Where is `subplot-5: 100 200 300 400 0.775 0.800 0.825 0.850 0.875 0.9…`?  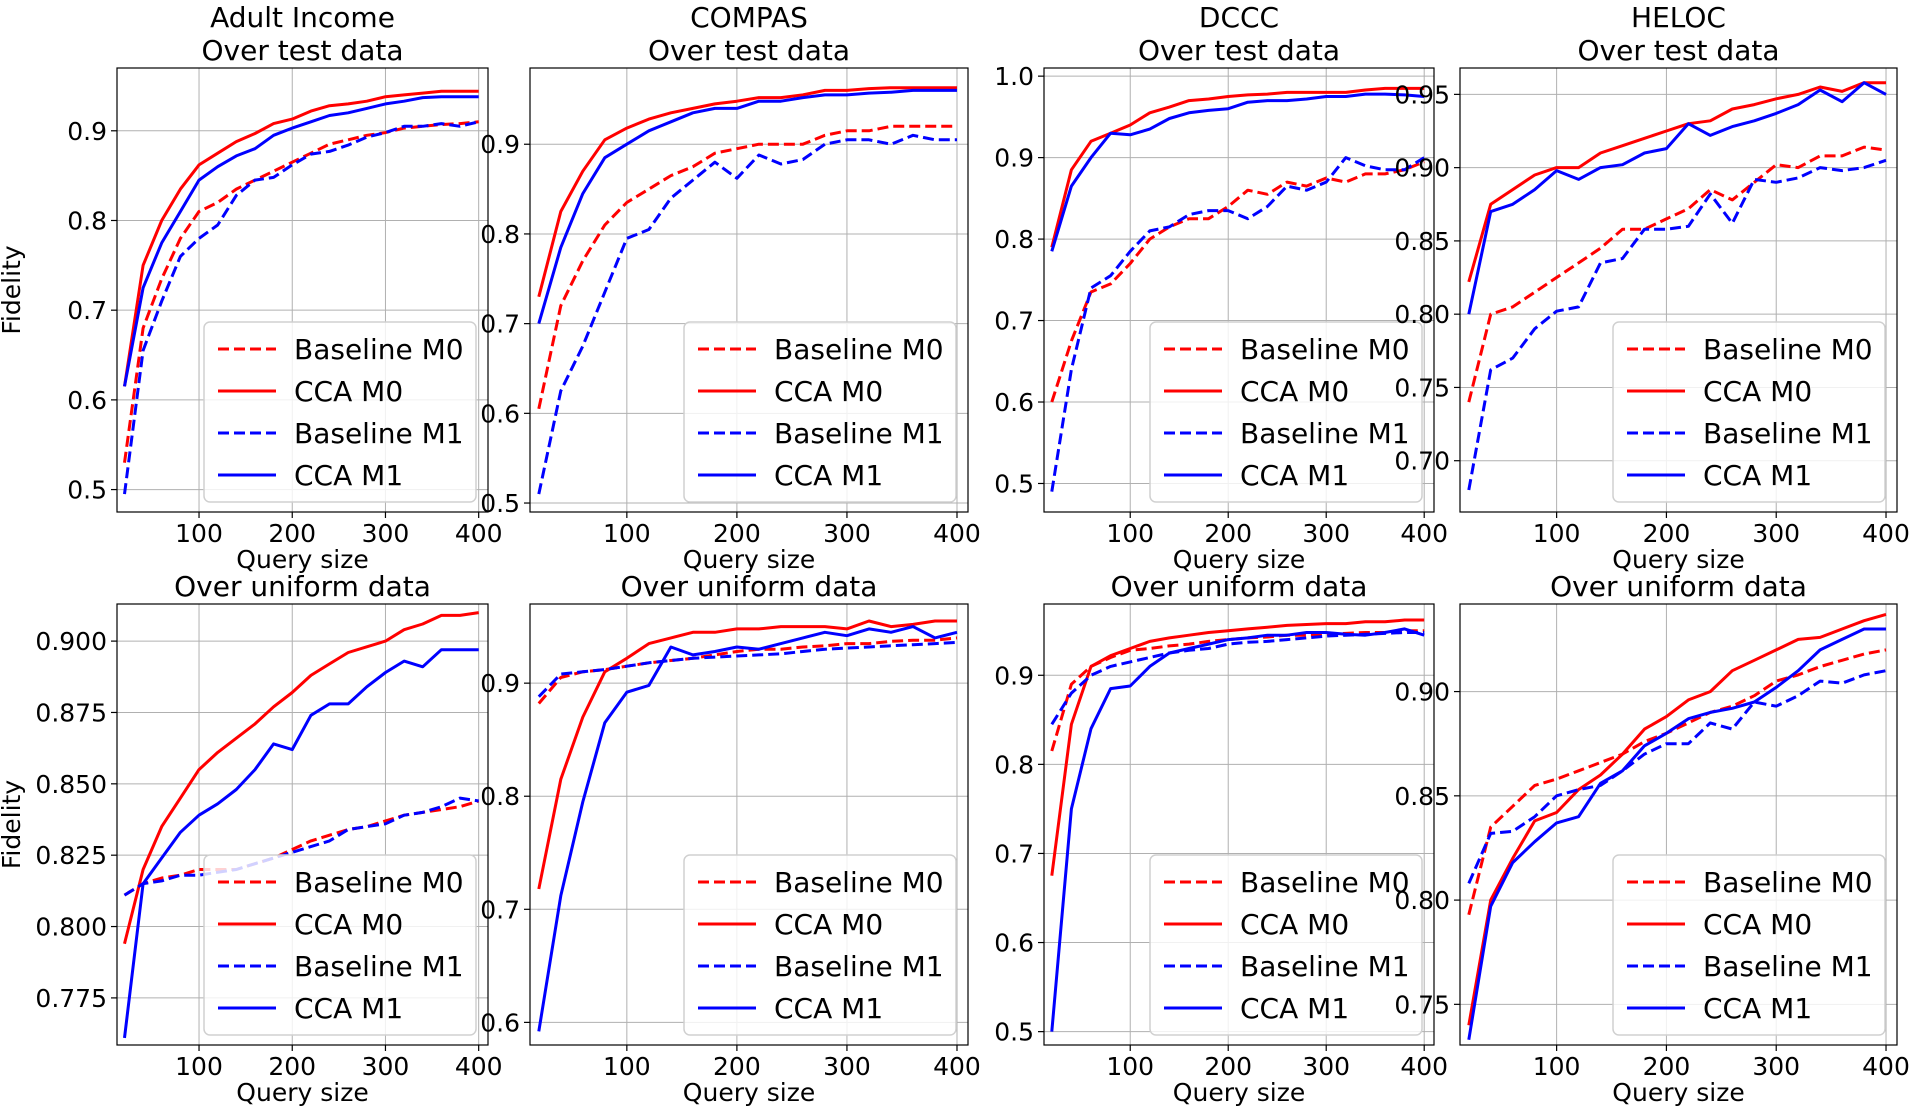 subplot-5: 100 200 300 400 0.775 0.800 0.825 0.850 0.875 0.9… is located at coordinates (251, 838).